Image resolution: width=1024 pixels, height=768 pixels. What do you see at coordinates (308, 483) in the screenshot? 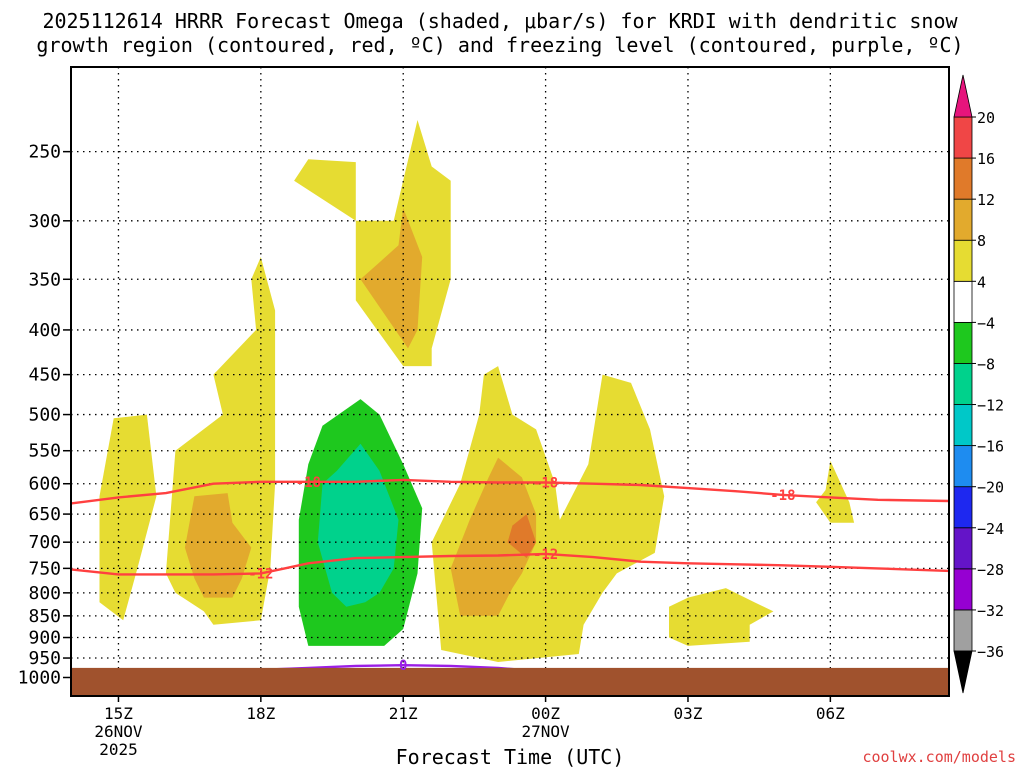
I see `contour-label-1-1: -18` at bounding box center [308, 483].